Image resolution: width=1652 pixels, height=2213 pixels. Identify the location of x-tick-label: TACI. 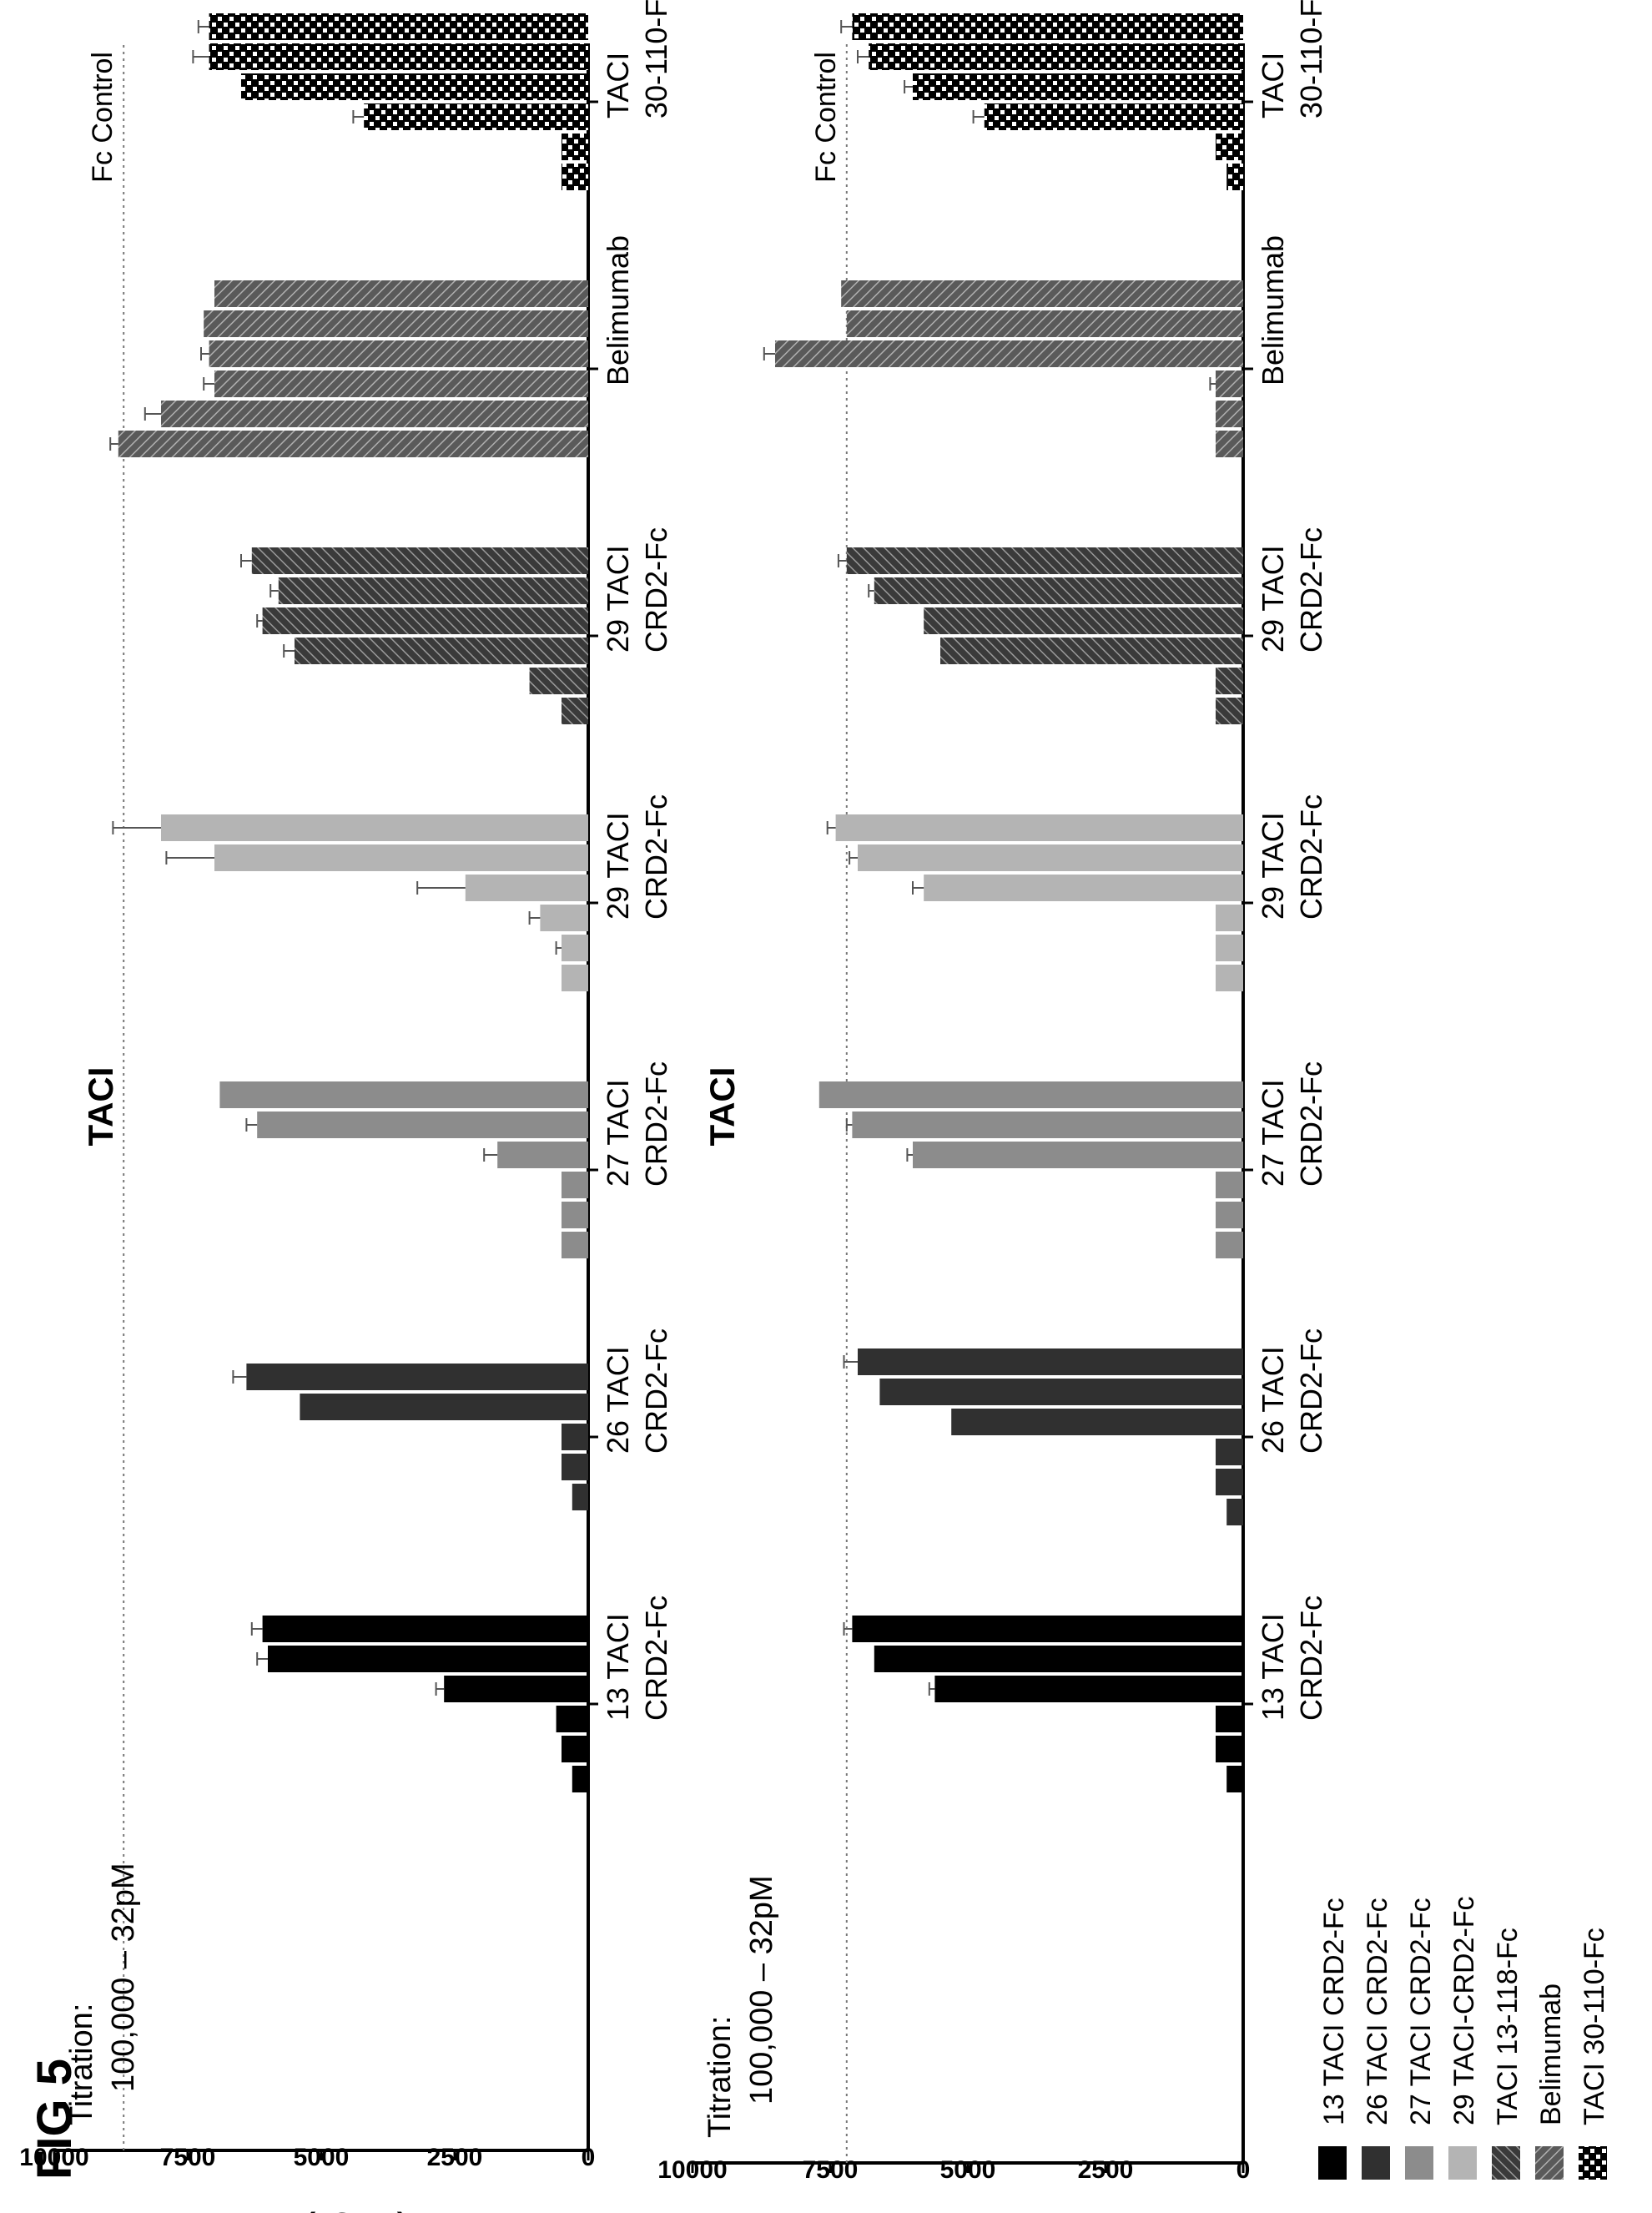
(1273, 85).